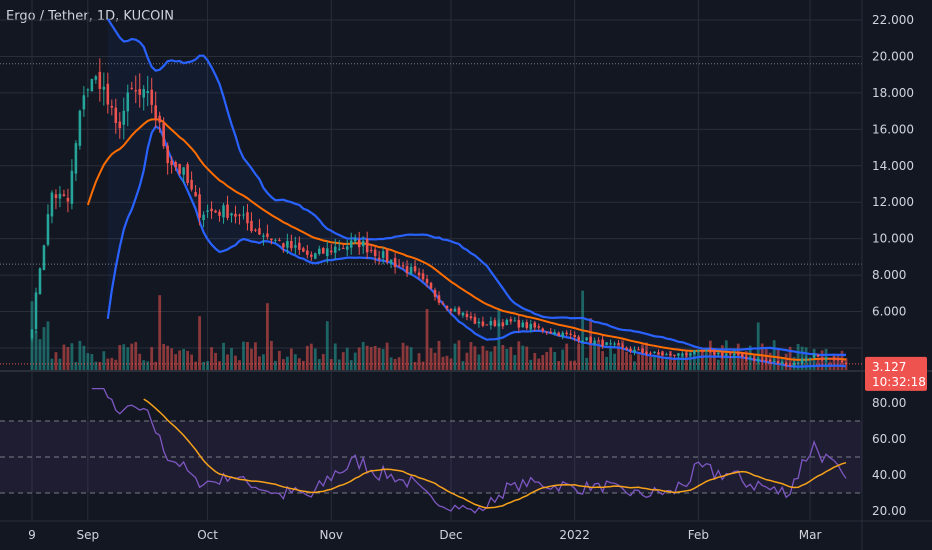 Image resolution: width=932 pixels, height=550 pixels. I want to click on y-tick-label: 20.000, so click(893, 56).